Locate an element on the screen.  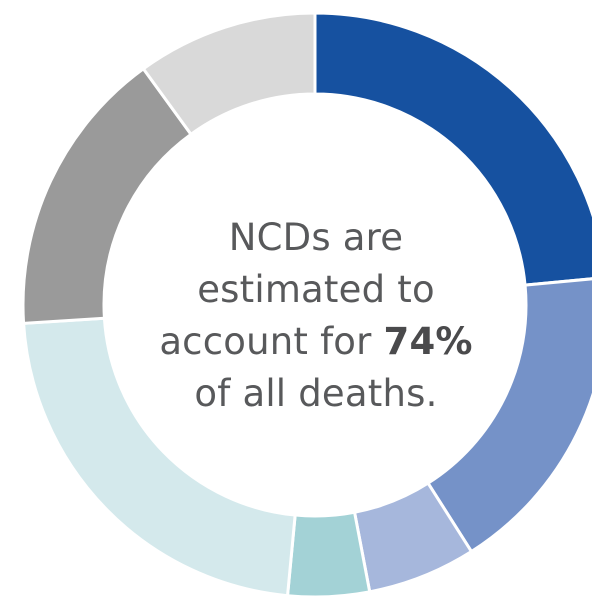
center-text-line-4: of all deaths. is located at coordinates (316, 393).